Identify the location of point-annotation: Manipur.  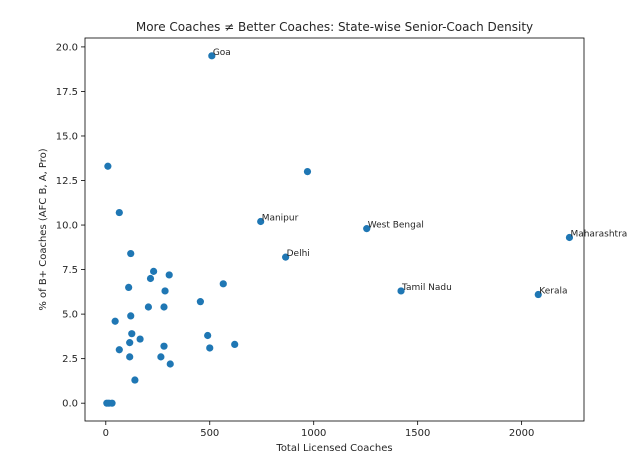
(280, 218).